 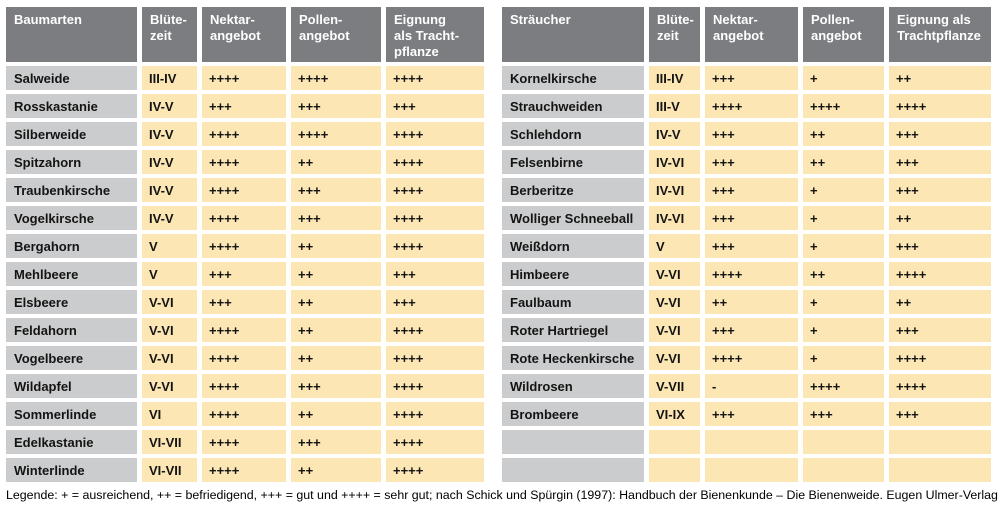 I want to click on trees-column-header: Baumarten, so click(x=71, y=34).